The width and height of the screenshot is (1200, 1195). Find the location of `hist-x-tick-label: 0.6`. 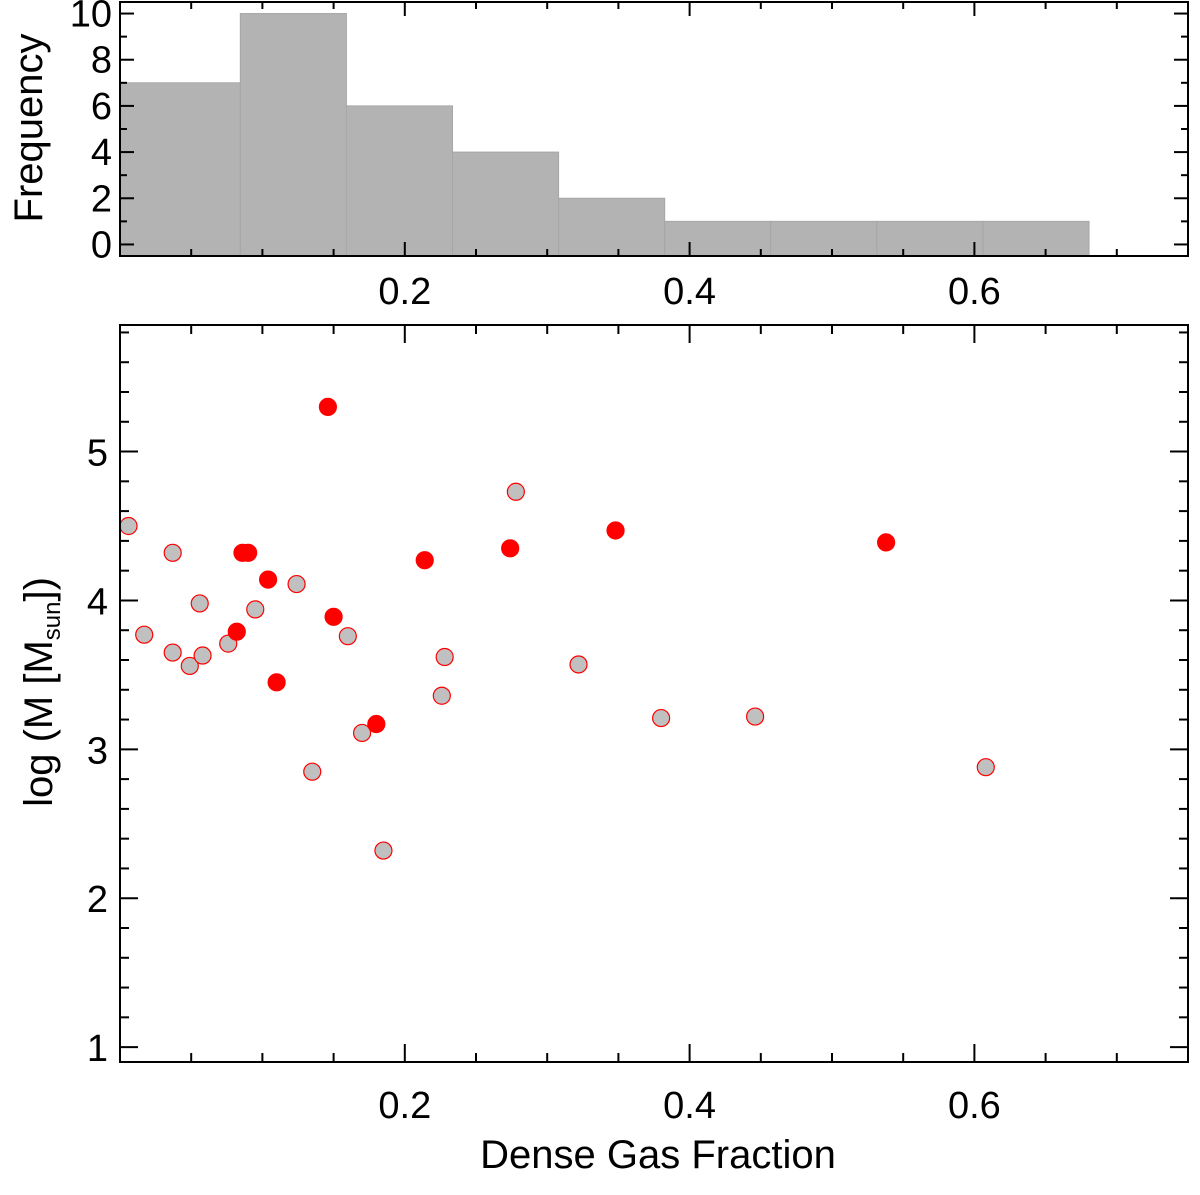

hist-x-tick-label: 0.6 is located at coordinates (974, 292).